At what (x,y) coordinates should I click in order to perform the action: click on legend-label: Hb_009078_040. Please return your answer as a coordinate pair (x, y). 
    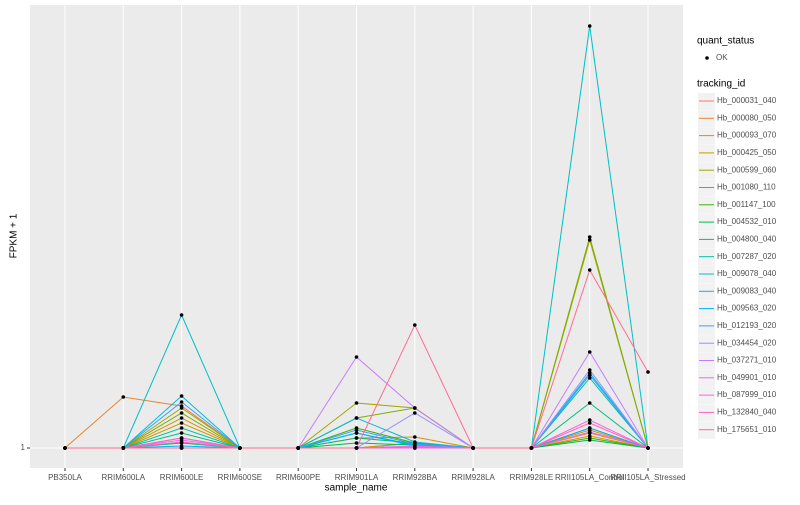
    Looking at the image, I should click on (747, 273).